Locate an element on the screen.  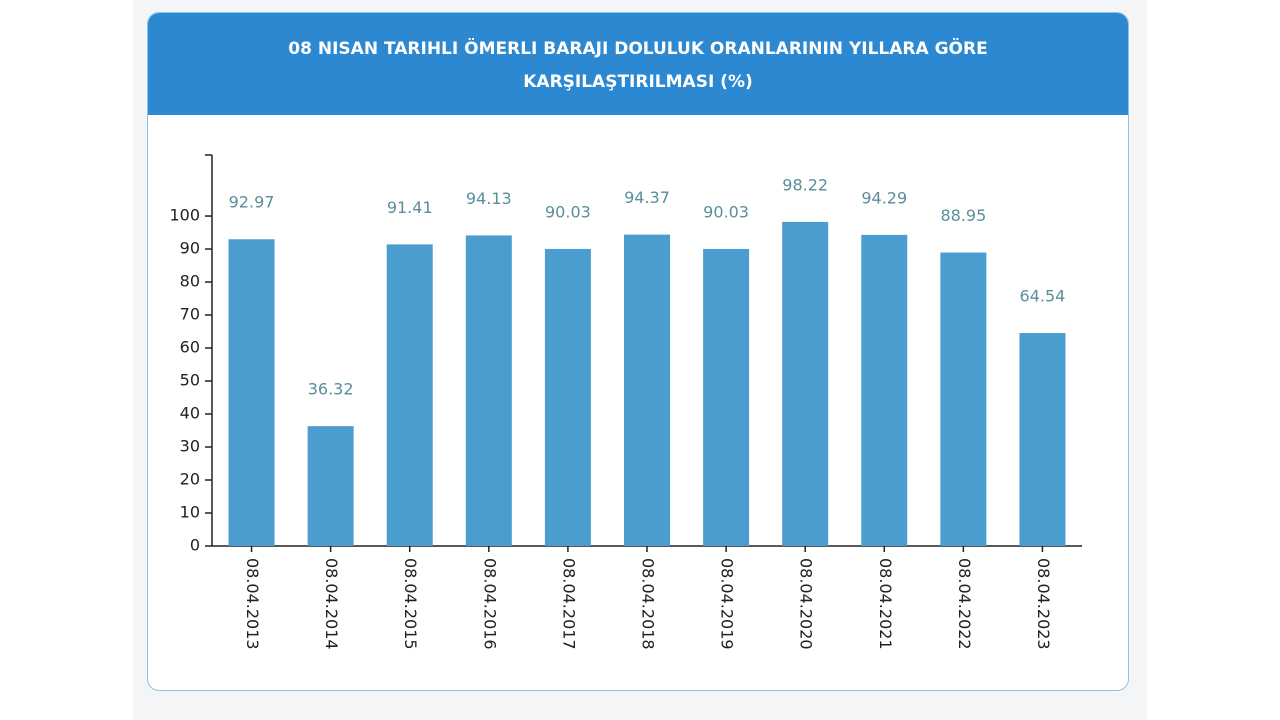
y-tick-label: 90 is located at coordinates (190, 248).